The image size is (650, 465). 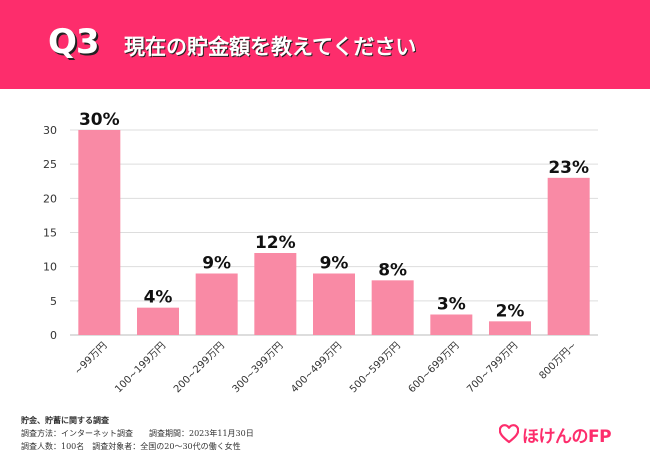 What do you see at coordinates (258, 367) in the screenshot?
I see `x-tick-label: 300~399万円` at bounding box center [258, 367].